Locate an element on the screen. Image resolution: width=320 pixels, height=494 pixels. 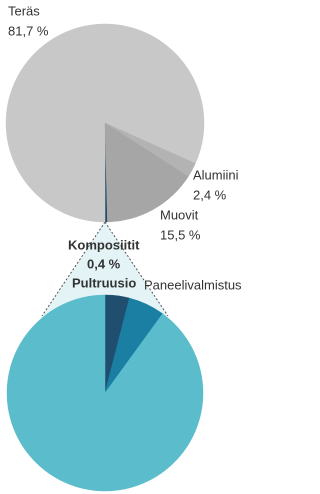
slice-label: Komposiitit is located at coordinates (104, 244).